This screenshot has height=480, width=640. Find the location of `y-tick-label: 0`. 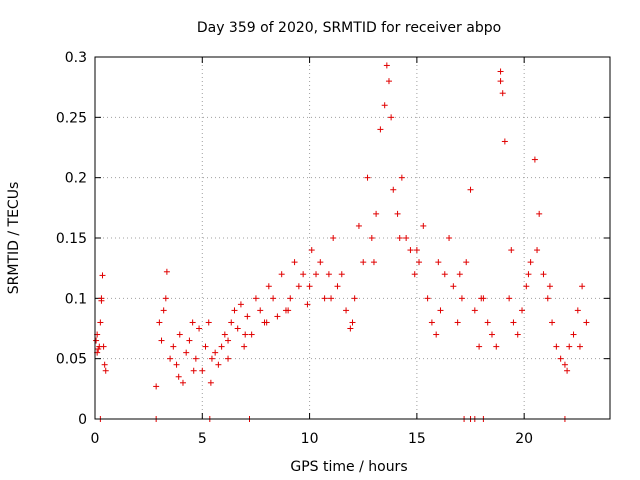

y-tick-label: 0 is located at coordinates (82, 420).